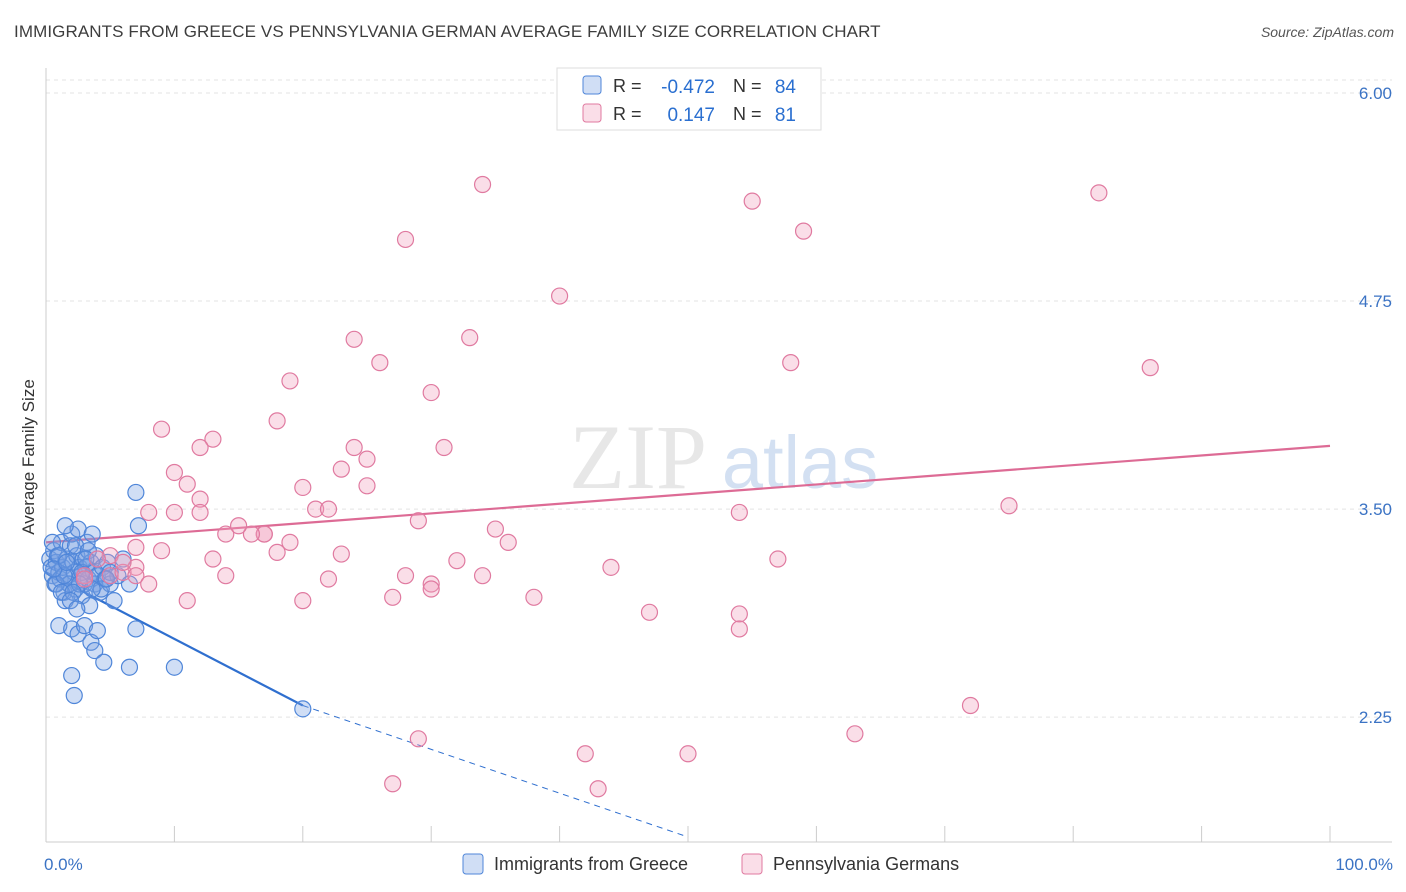 This screenshot has height=892, width=1406. I want to click on trend-line-pink, so click(688, 494).